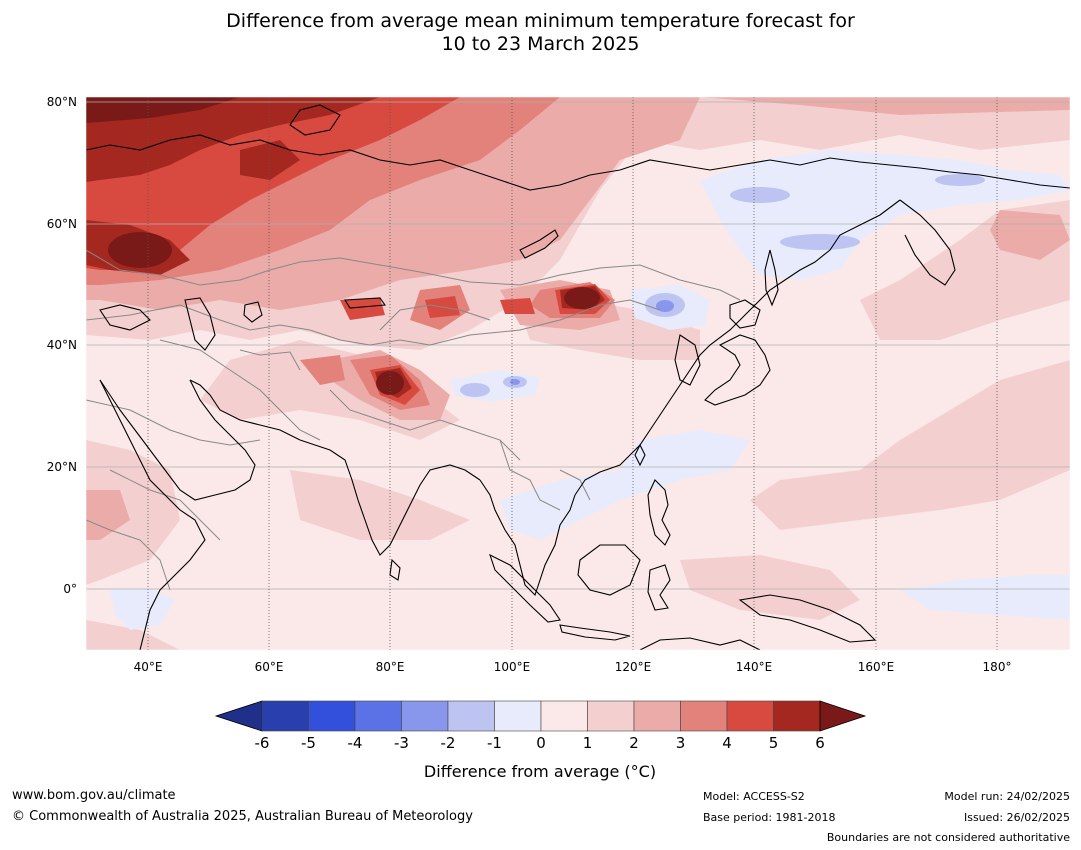  Describe the element at coordinates (588, 743) in the screenshot. I see `colorbar-tick-label: 1` at that location.